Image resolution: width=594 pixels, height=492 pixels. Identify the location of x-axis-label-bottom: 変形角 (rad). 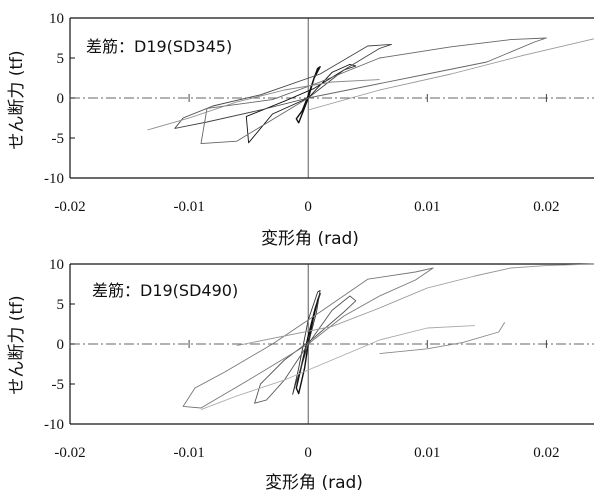
(314, 482).